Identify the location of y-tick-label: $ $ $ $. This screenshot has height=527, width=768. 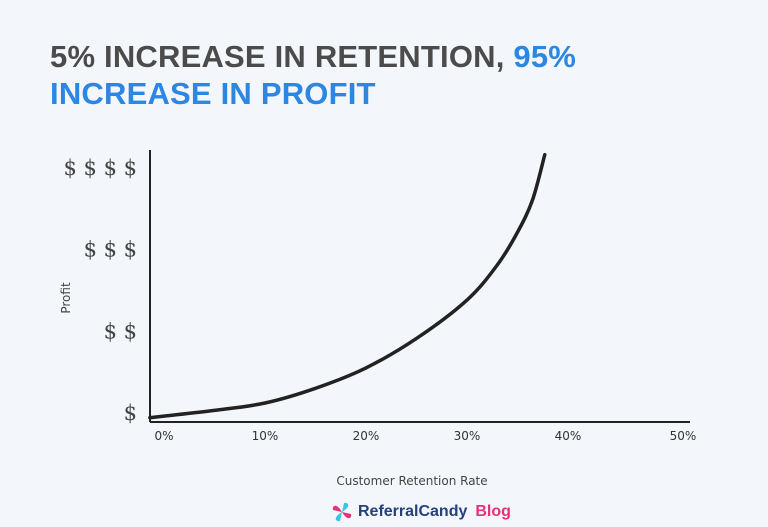
(100, 168).